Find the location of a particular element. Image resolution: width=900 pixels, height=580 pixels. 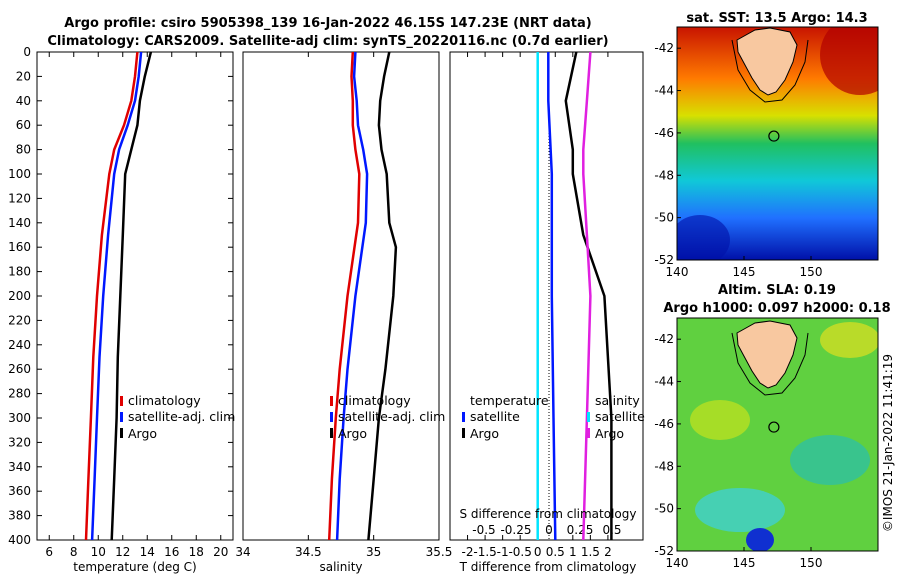

depth-tick-label: 0 is located at coordinates (27, 52).